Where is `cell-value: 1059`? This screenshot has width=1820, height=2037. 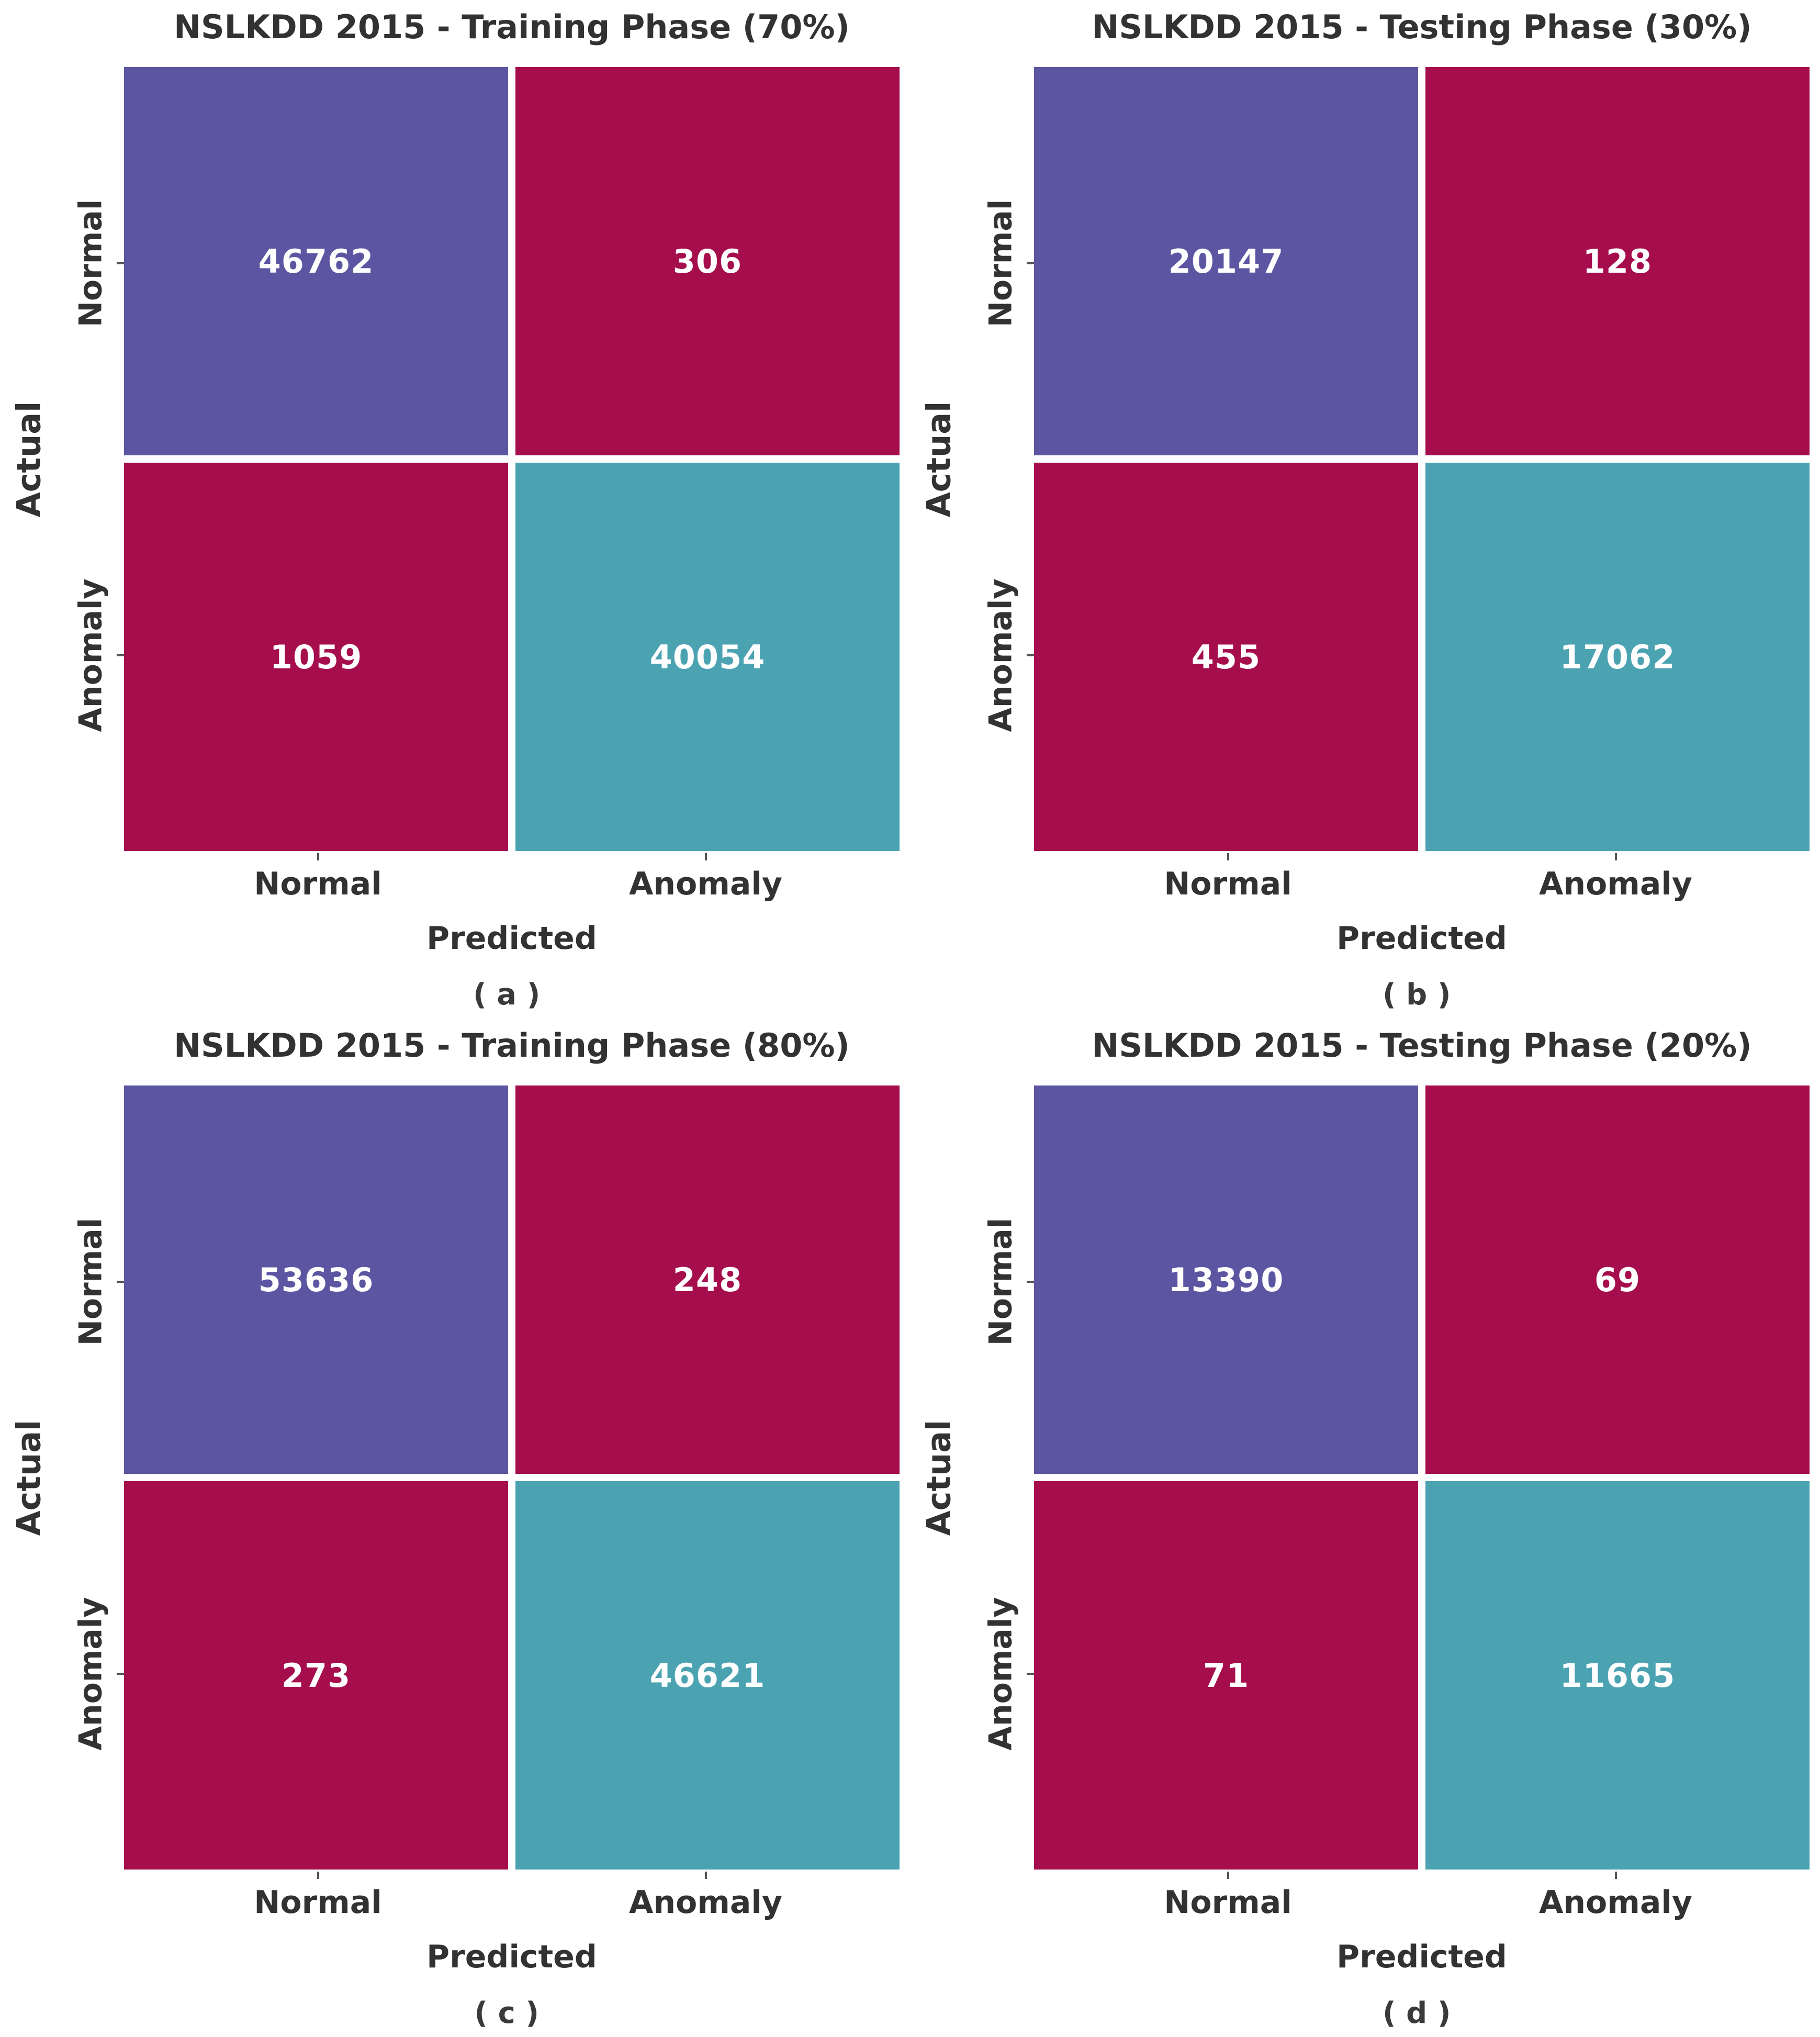 cell-value: 1059 is located at coordinates (316, 656).